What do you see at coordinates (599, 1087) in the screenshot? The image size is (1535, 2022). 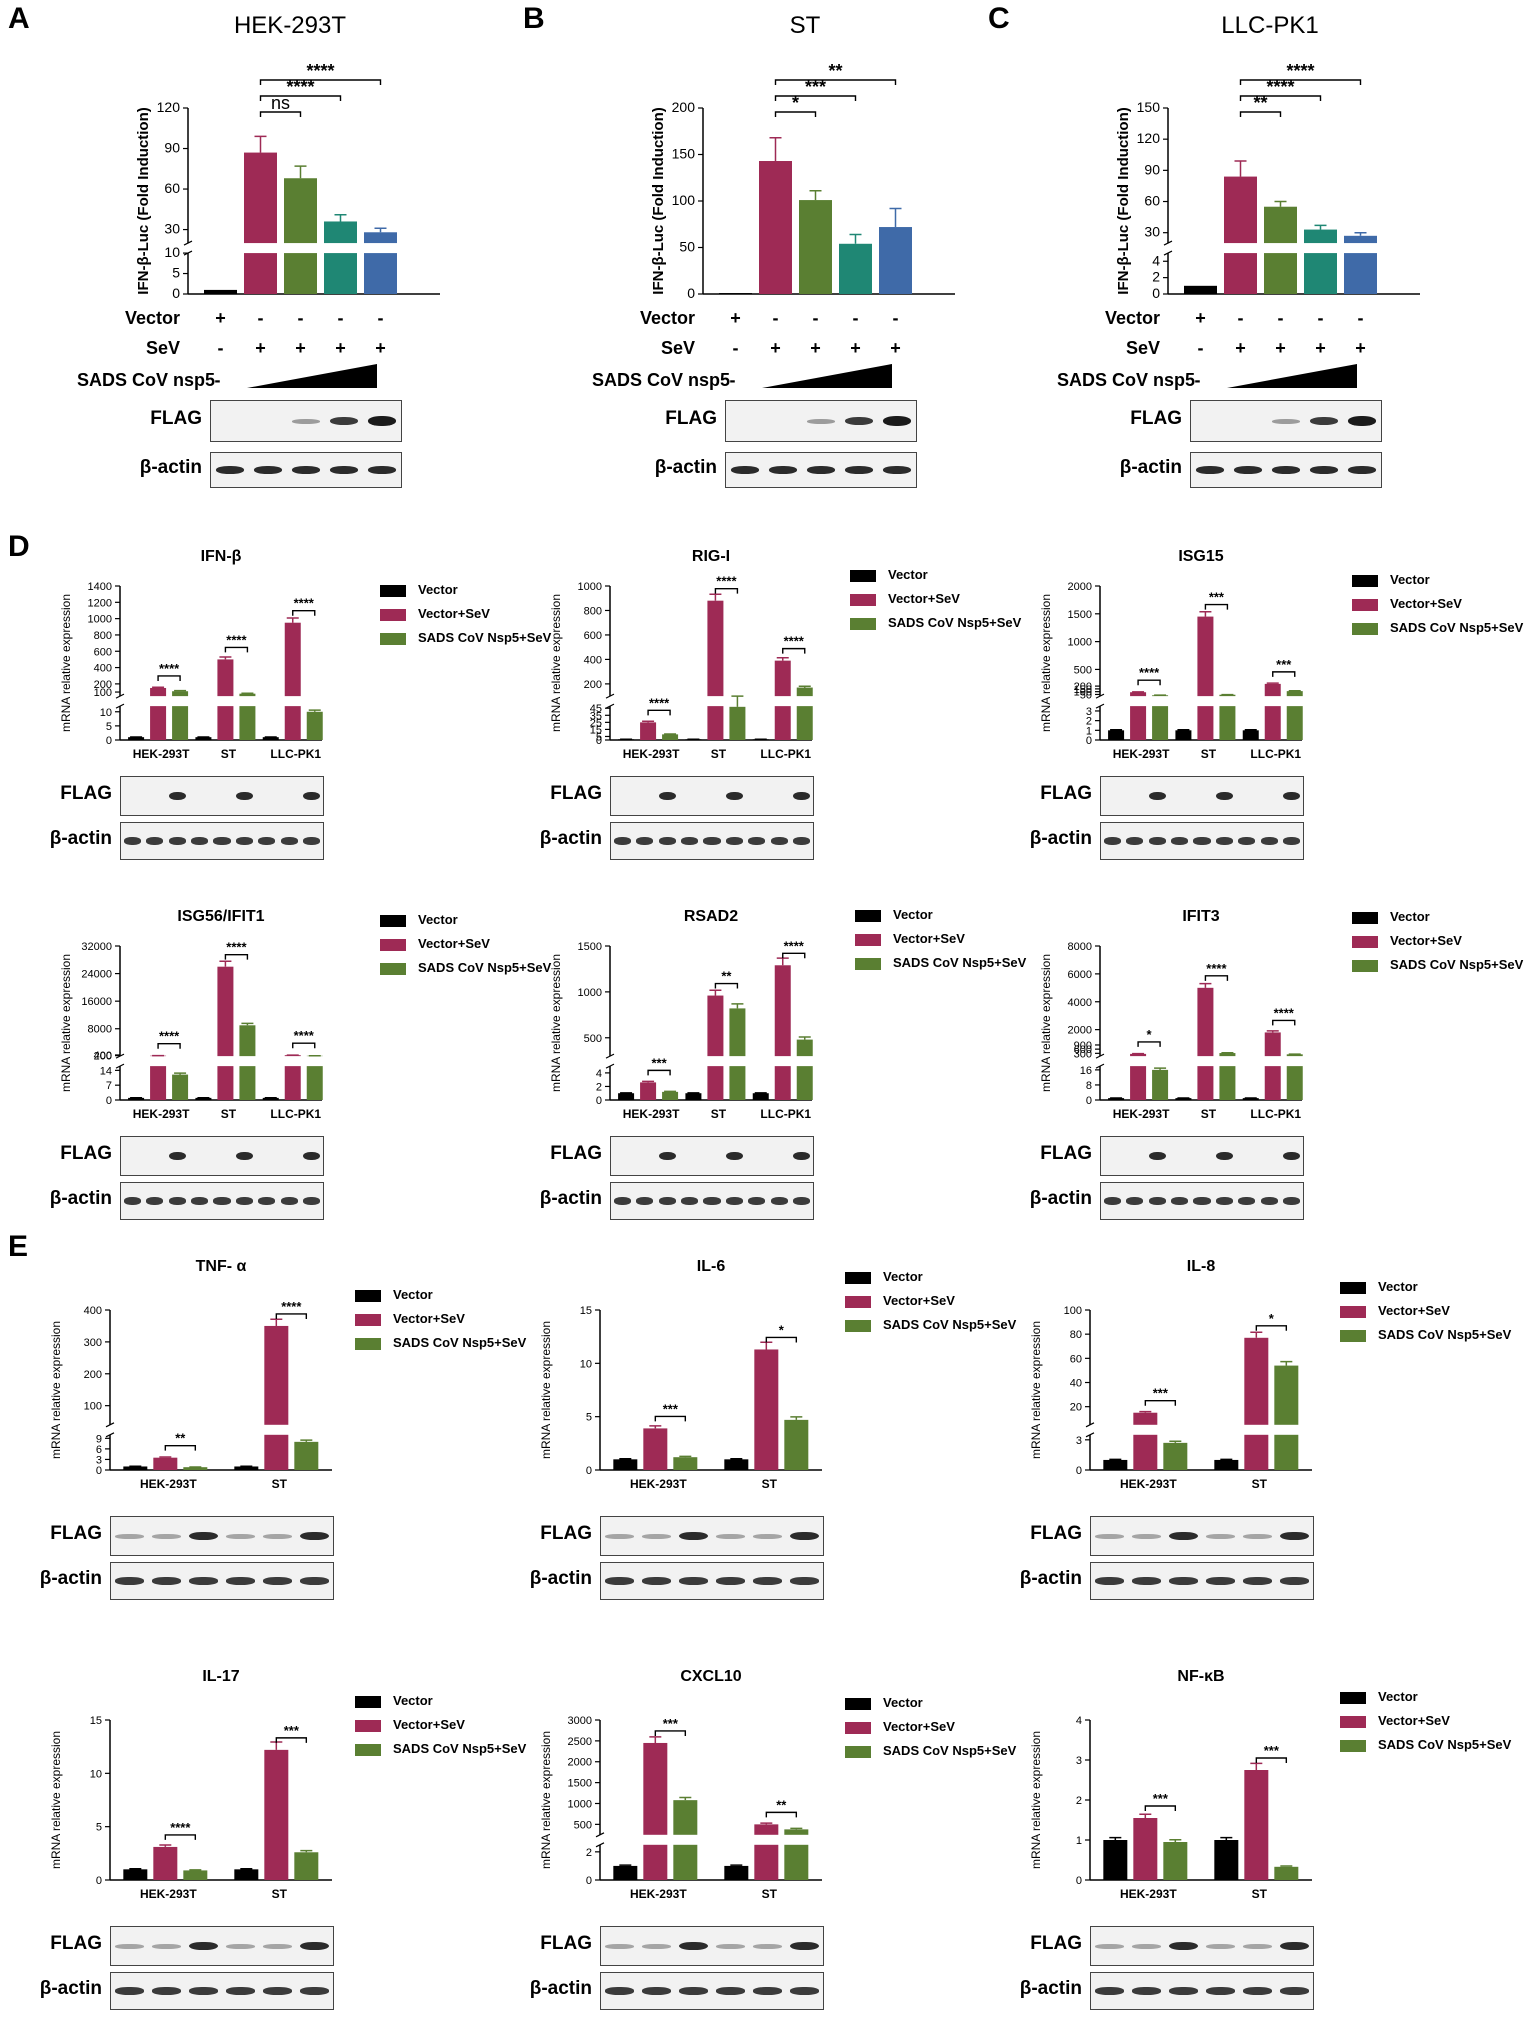 I see `y-tick-label: 2` at bounding box center [599, 1087].